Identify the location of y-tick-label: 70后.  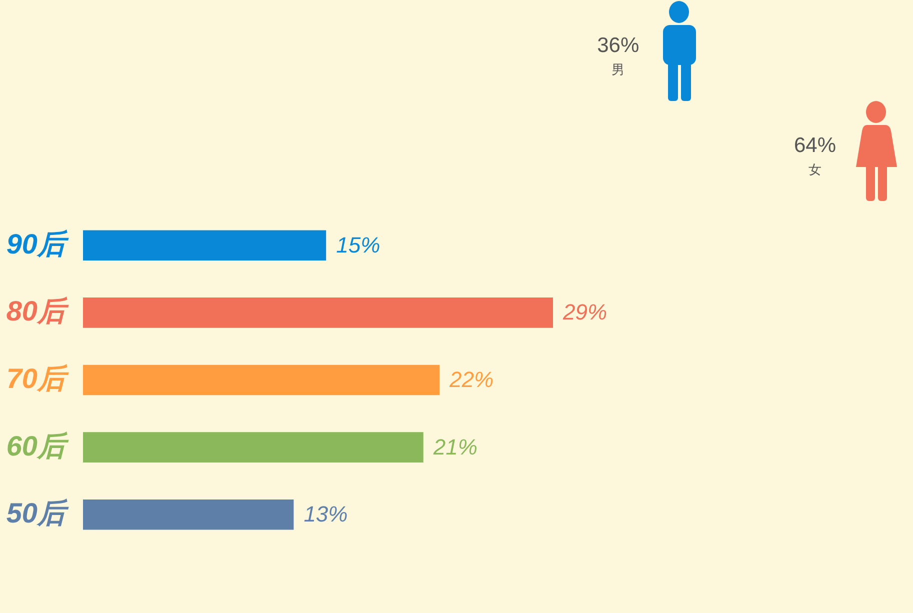
(38, 378).